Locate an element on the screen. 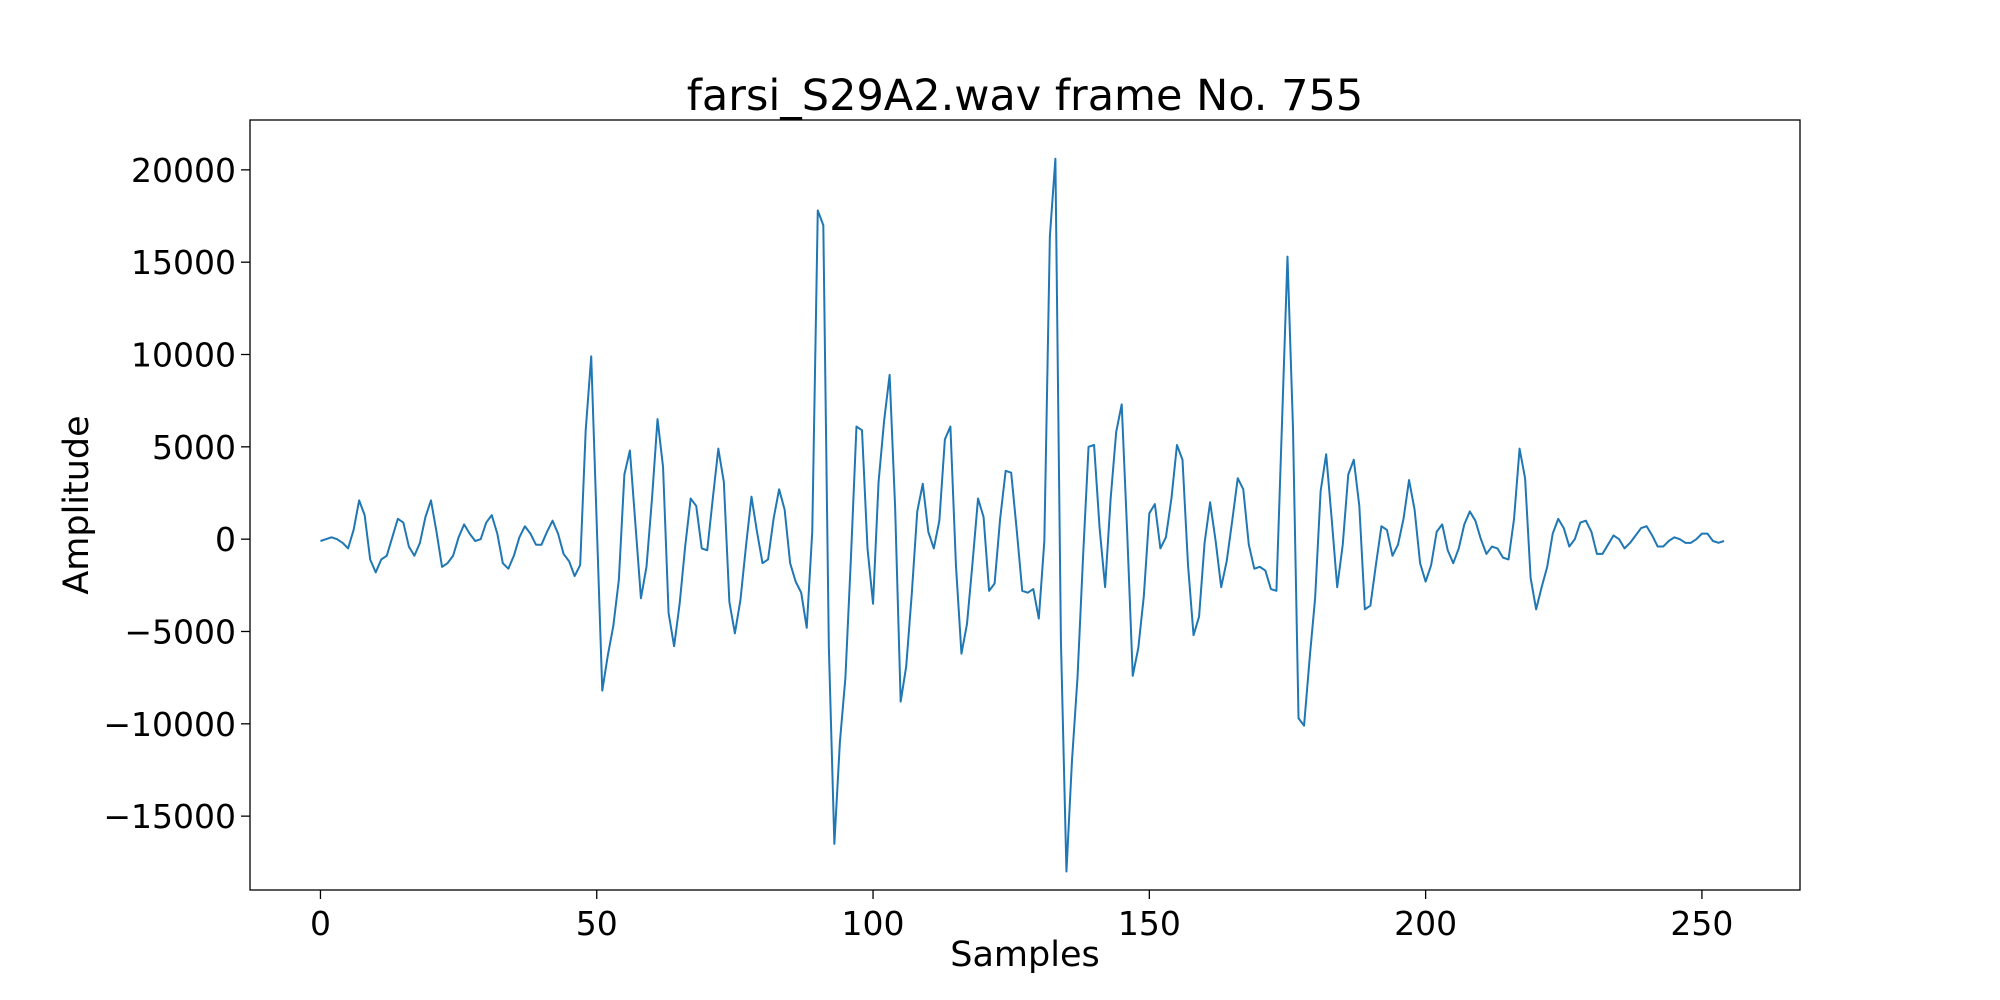 This screenshot has height=1000, width=2000. x-tick-label: 150 is located at coordinates (1149, 923).